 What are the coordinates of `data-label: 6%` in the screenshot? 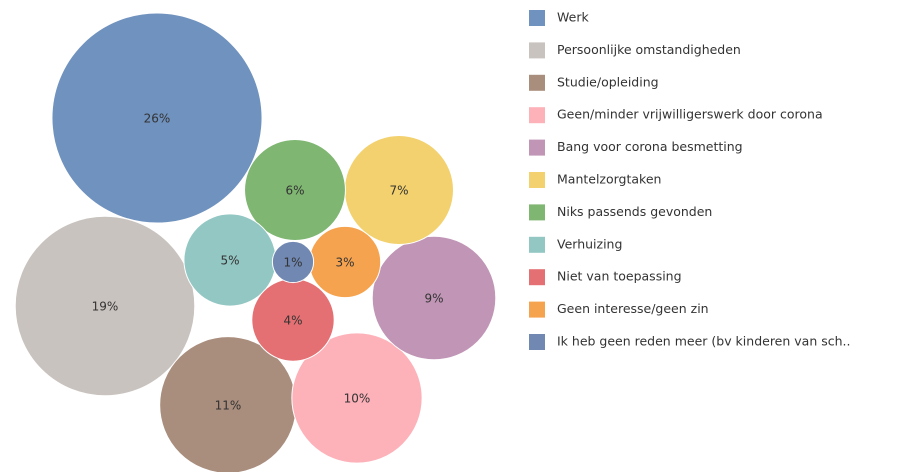 It's located at (294, 191).